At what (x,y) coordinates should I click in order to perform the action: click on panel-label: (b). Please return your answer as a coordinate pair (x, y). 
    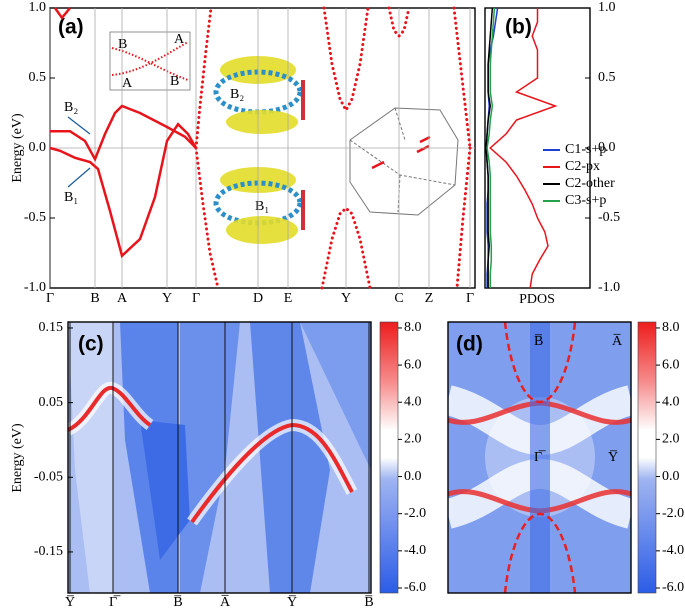
    Looking at the image, I should click on (518, 27).